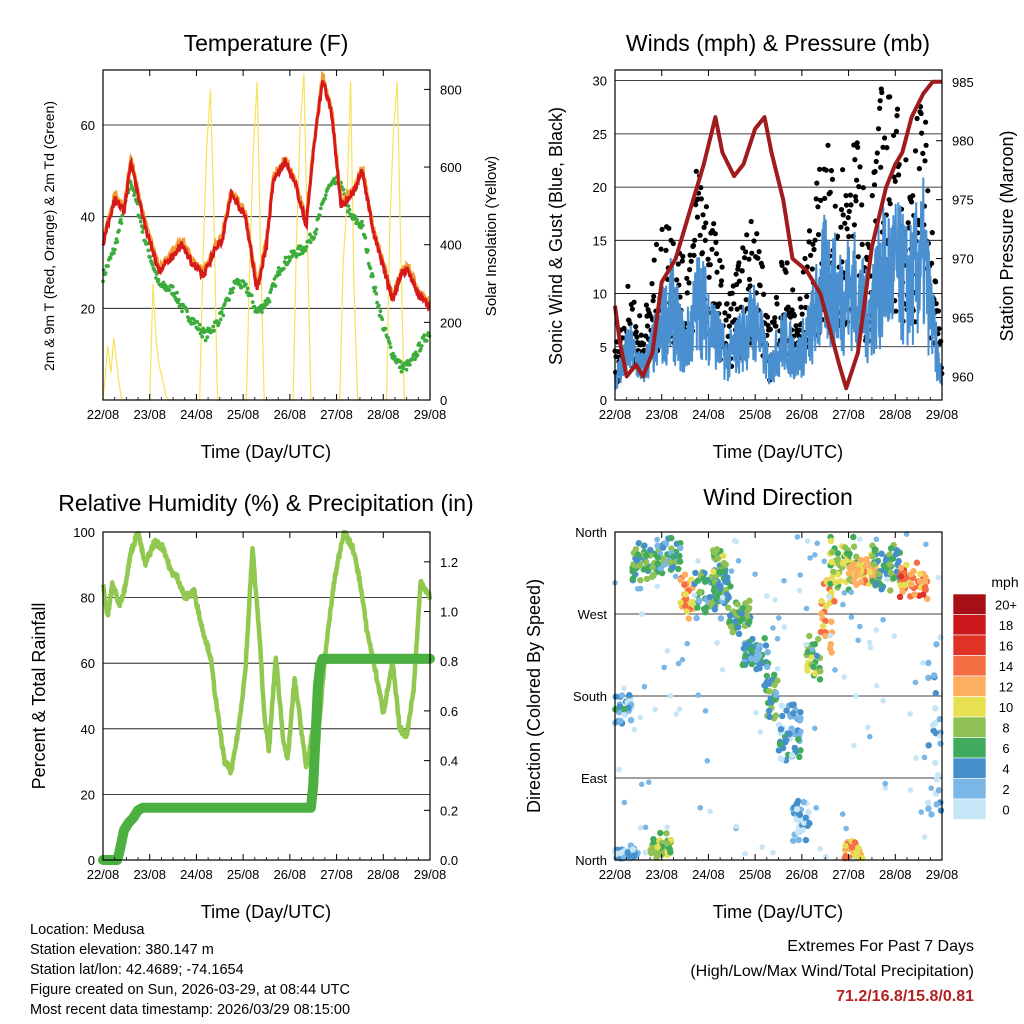 This screenshot has height=1024, width=1024. What do you see at coordinates (755, 414) in the screenshot?
I see `winds-x-tick-label: 25/08` at bounding box center [755, 414].